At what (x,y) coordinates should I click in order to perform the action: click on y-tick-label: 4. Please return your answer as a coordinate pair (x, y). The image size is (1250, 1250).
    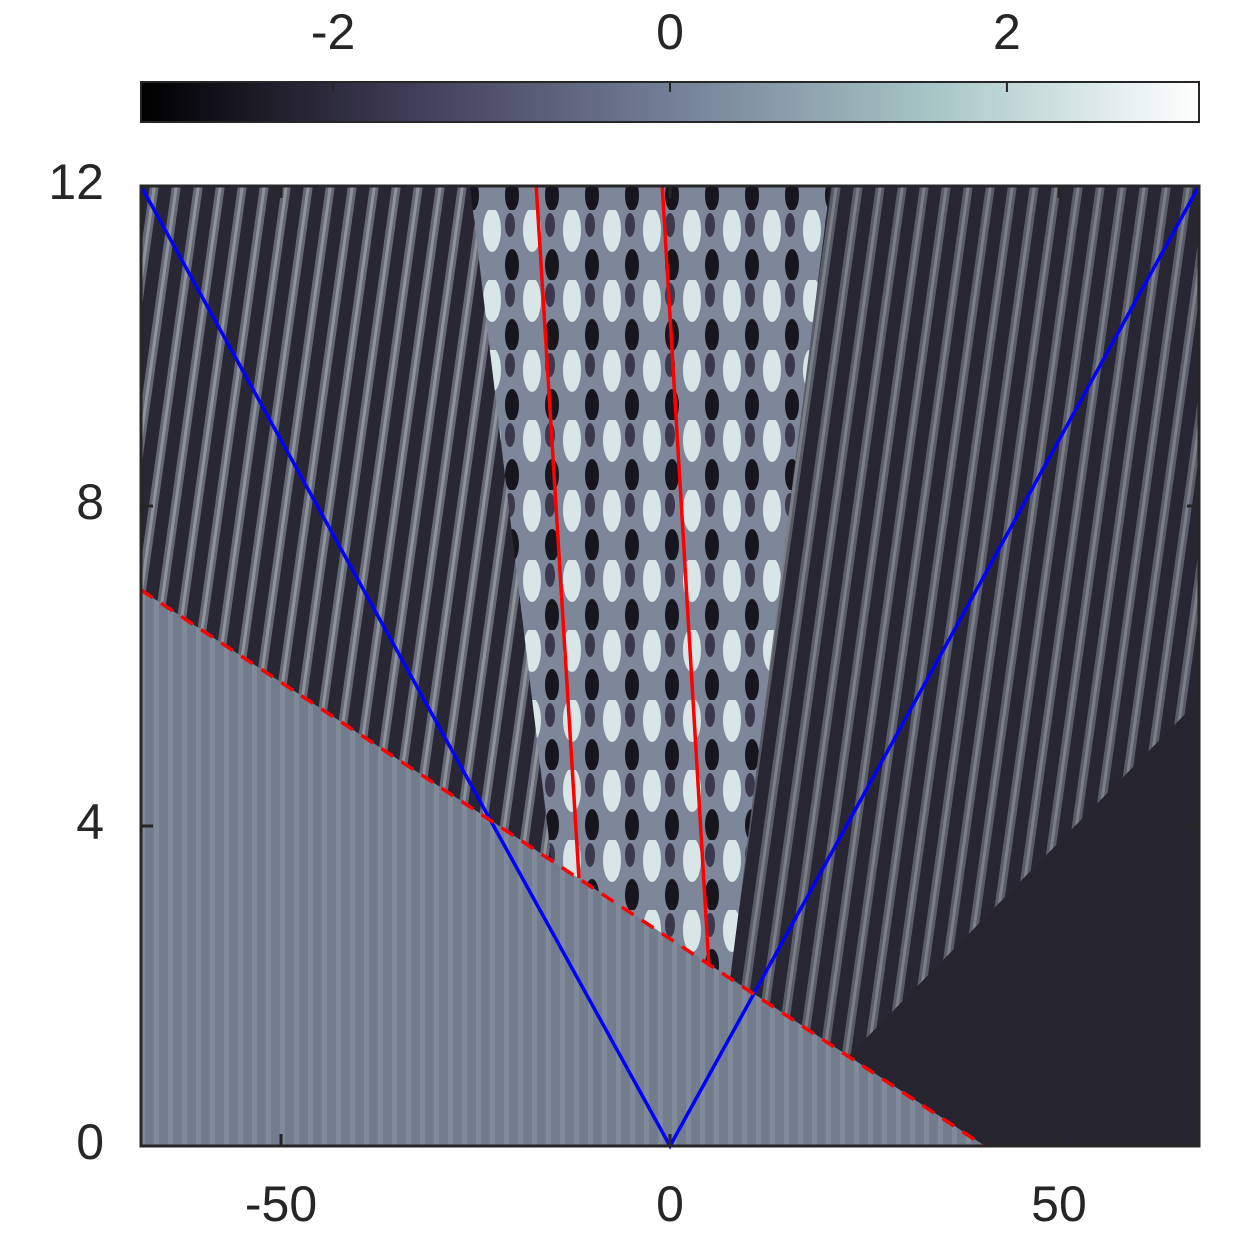
    Looking at the image, I should click on (90, 822).